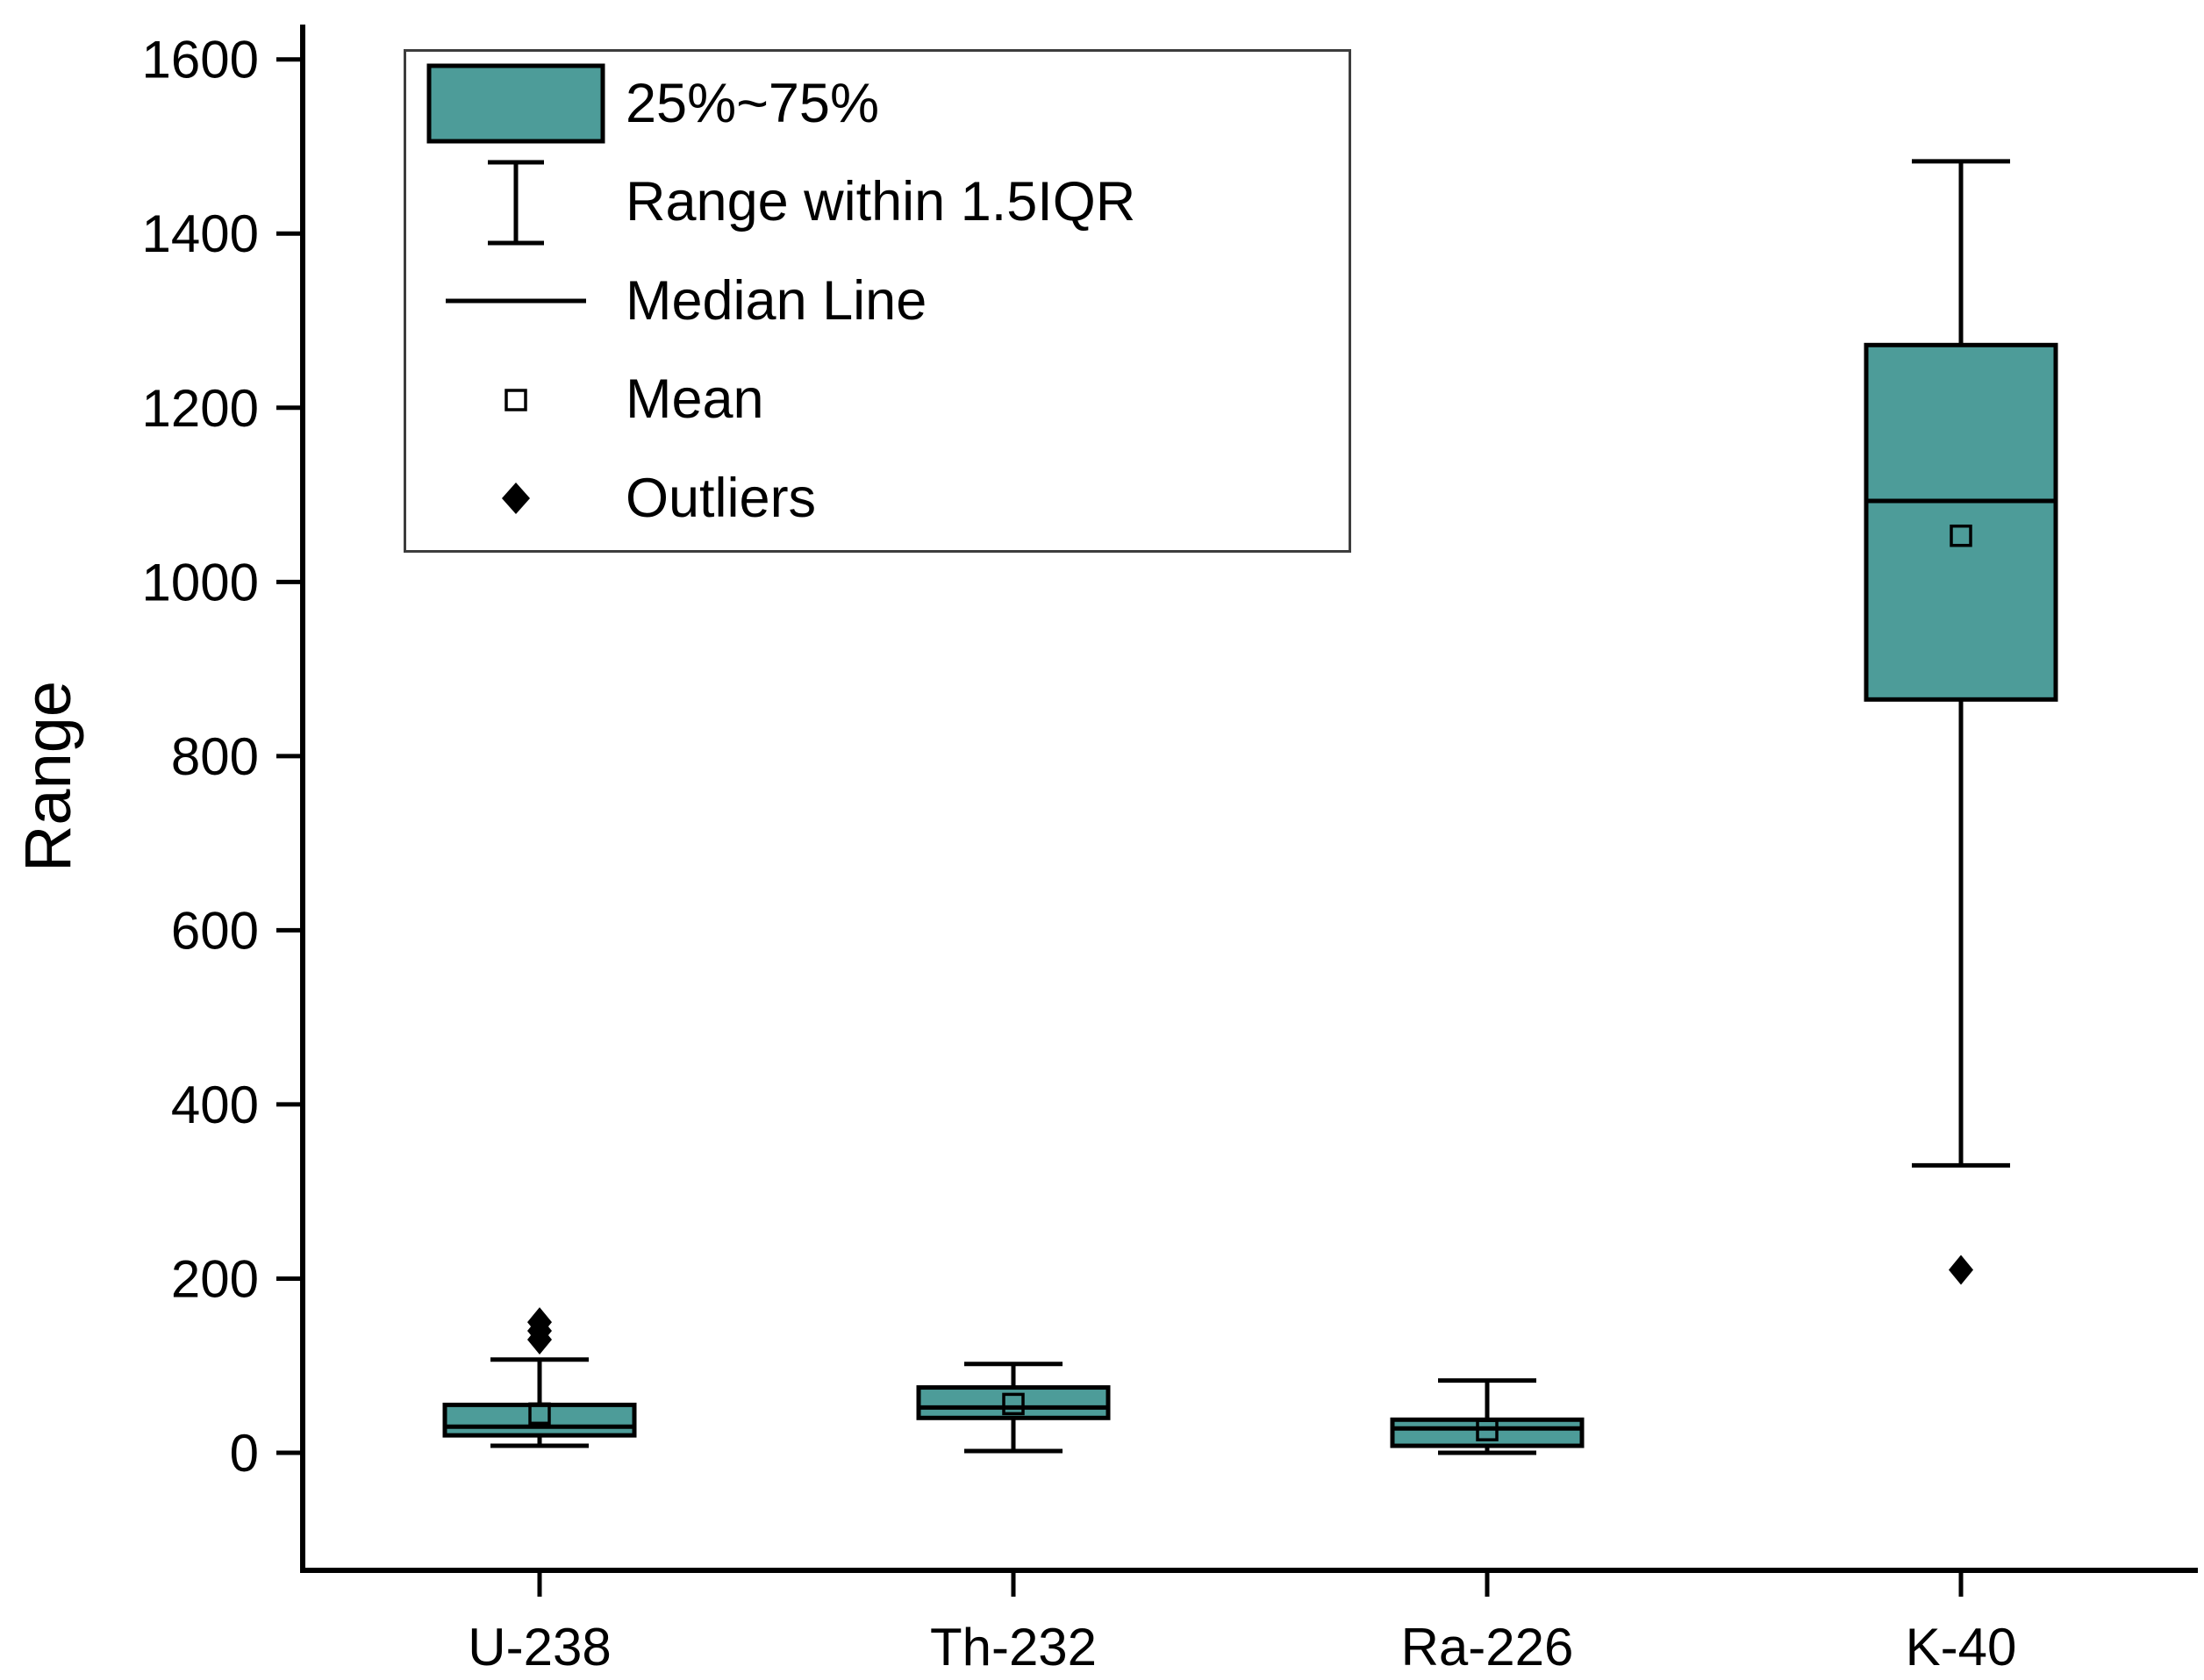 Image resolution: width=2204 pixels, height=1680 pixels. What do you see at coordinates (200, 233) in the screenshot?
I see `y-tick-label: 1400` at bounding box center [200, 233].